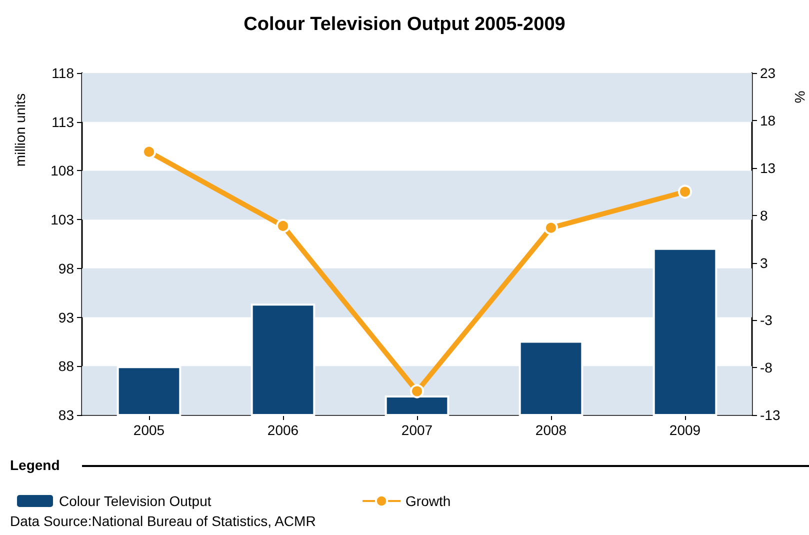  I want to click on y2-tick-label: 8, so click(764, 216).